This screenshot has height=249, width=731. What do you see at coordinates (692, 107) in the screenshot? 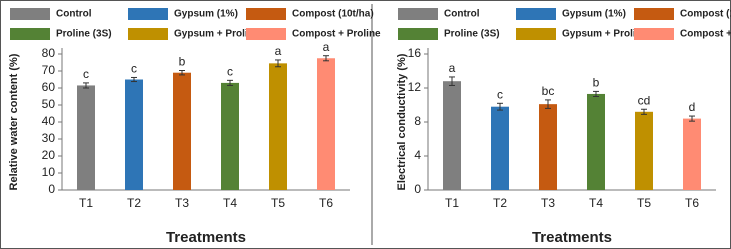
I see `significance-letter: d` at bounding box center [692, 107].